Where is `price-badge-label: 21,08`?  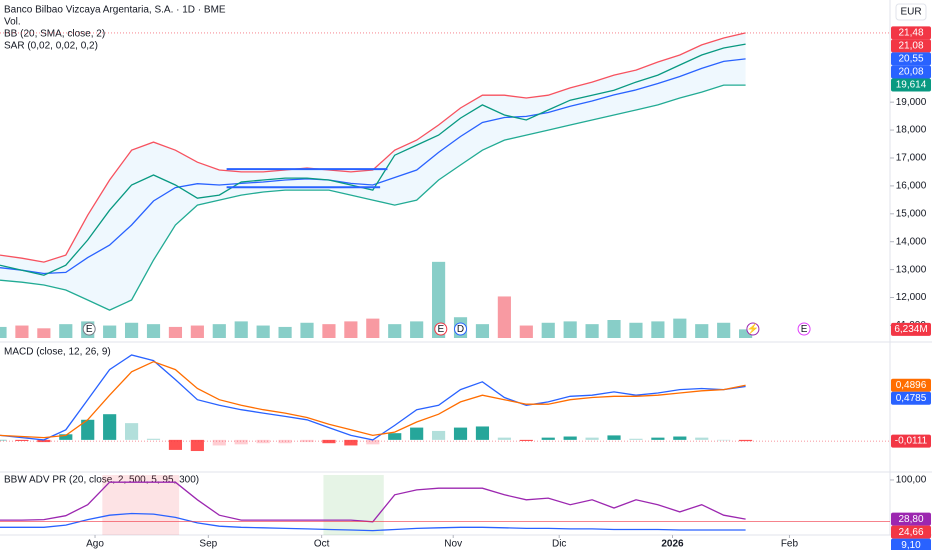
price-badge-label: 21,08 is located at coordinates (910, 46).